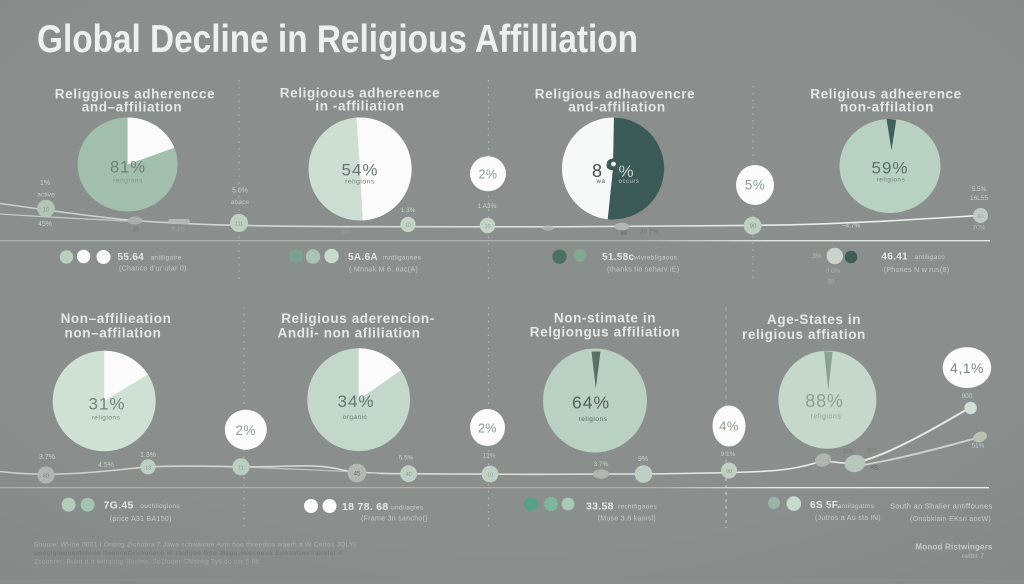 The height and width of the screenshot is (584, 1024). Describe the element at coordinates (240, 191) in the screenshot. I see `svg-text: 5.0%` at that location.